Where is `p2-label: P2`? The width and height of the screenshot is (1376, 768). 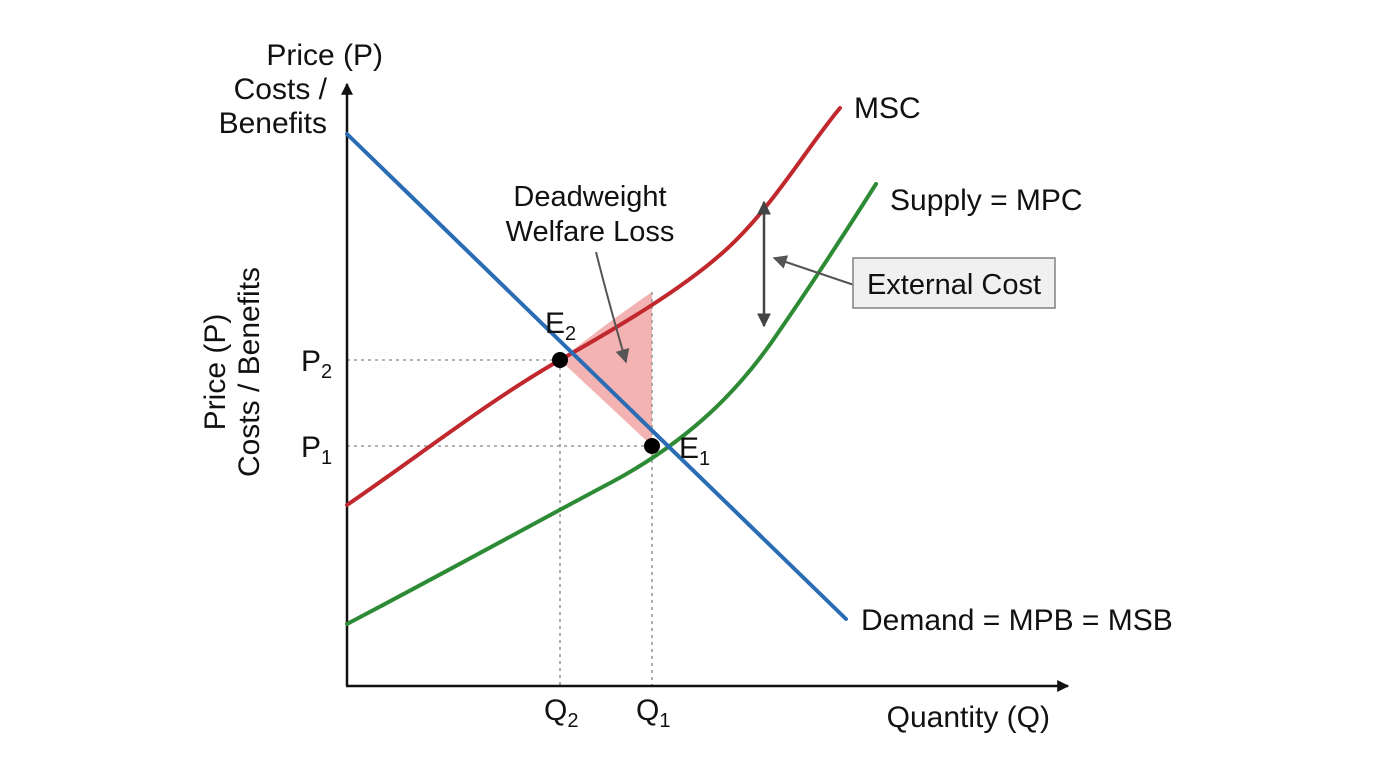 p2-label: P2 is located at coordinates (316, 364).